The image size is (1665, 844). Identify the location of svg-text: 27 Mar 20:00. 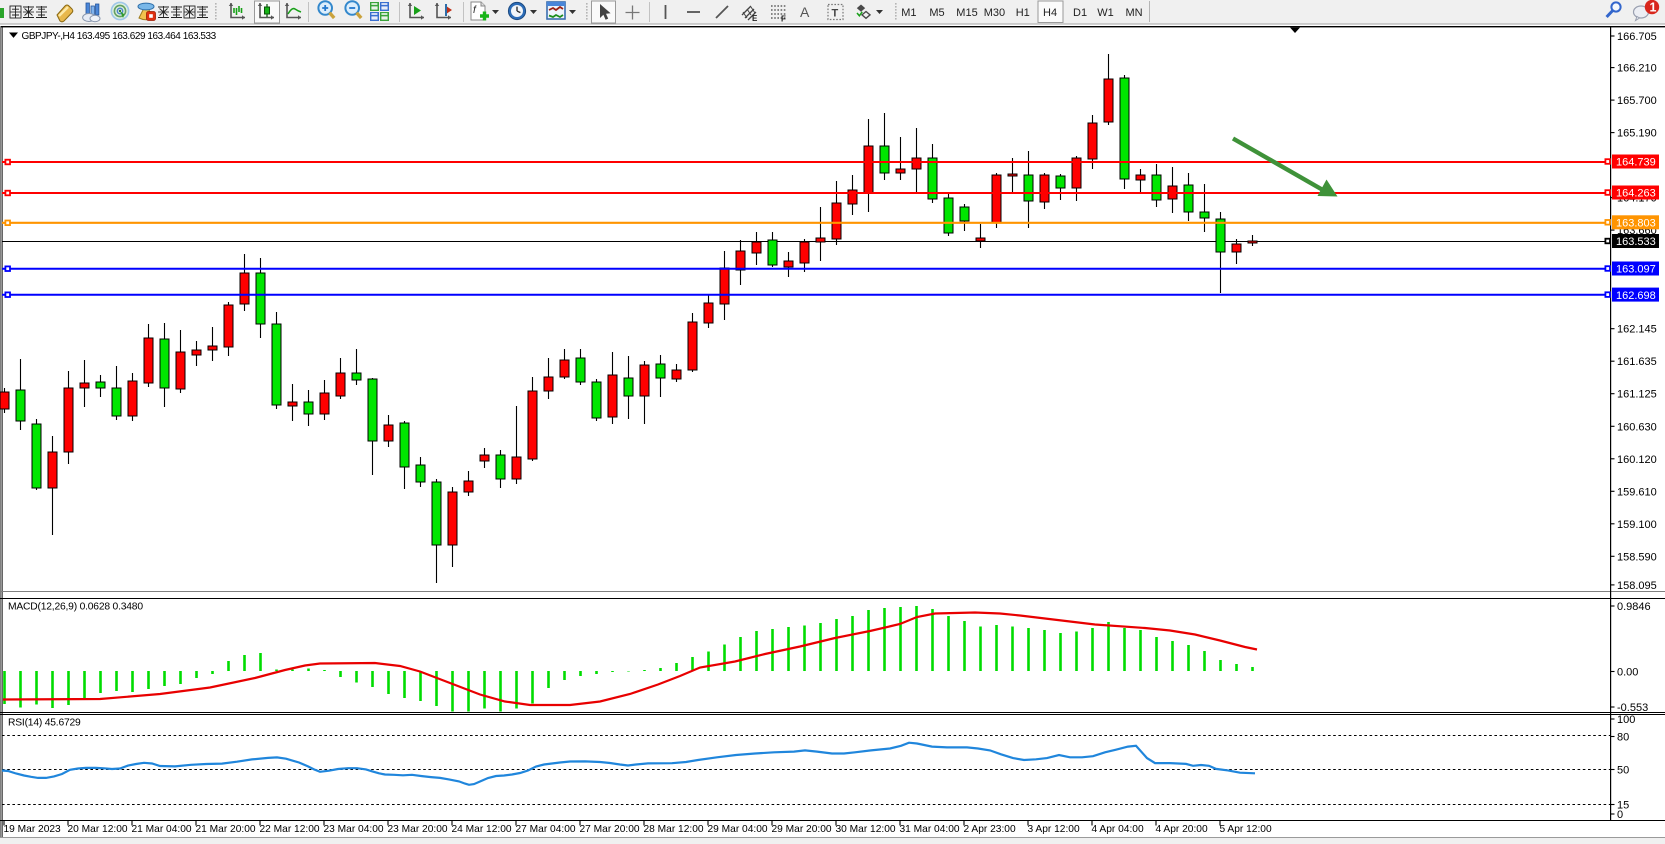
(610, 829).